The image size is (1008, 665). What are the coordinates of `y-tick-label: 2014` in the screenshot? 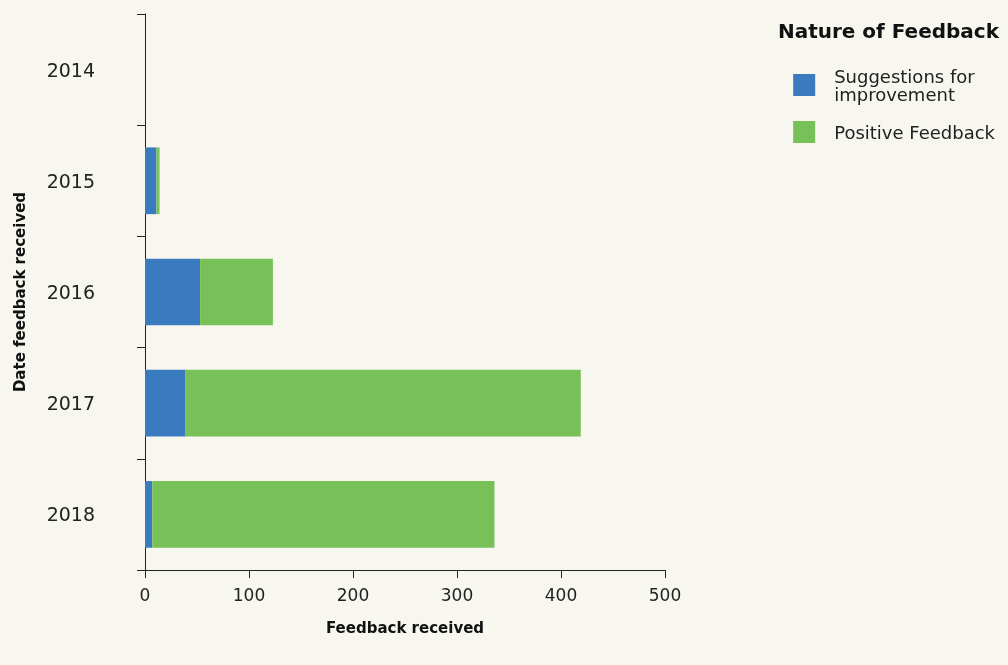 It's located at (70, 69).